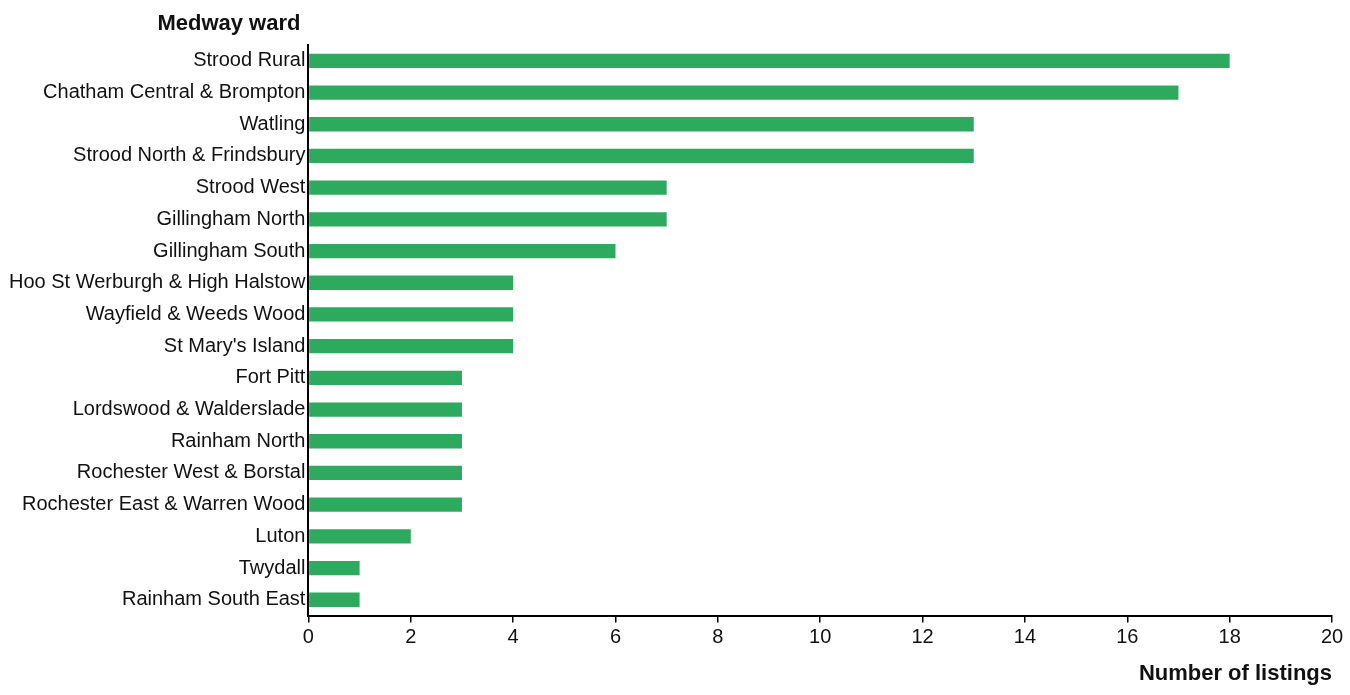 The width and height of the screenshot is (1350, 695). Describe the element at coordinates (157, 281) in the screenshot. I see `y-tick-label: Hoo St Werburgh & High Halstow` at that location.